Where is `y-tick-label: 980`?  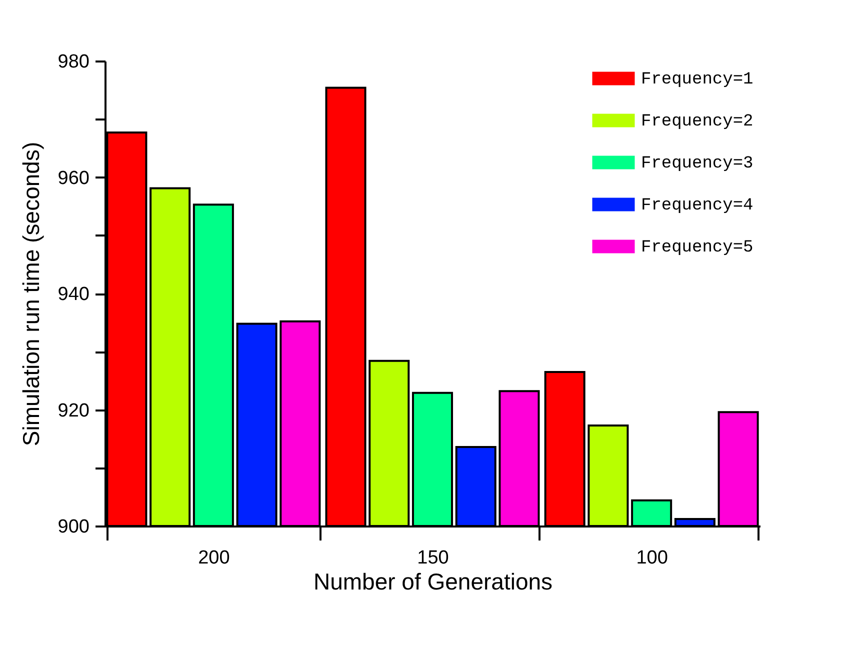
y-tick-label: 980 is located at coordinates (74, 62).